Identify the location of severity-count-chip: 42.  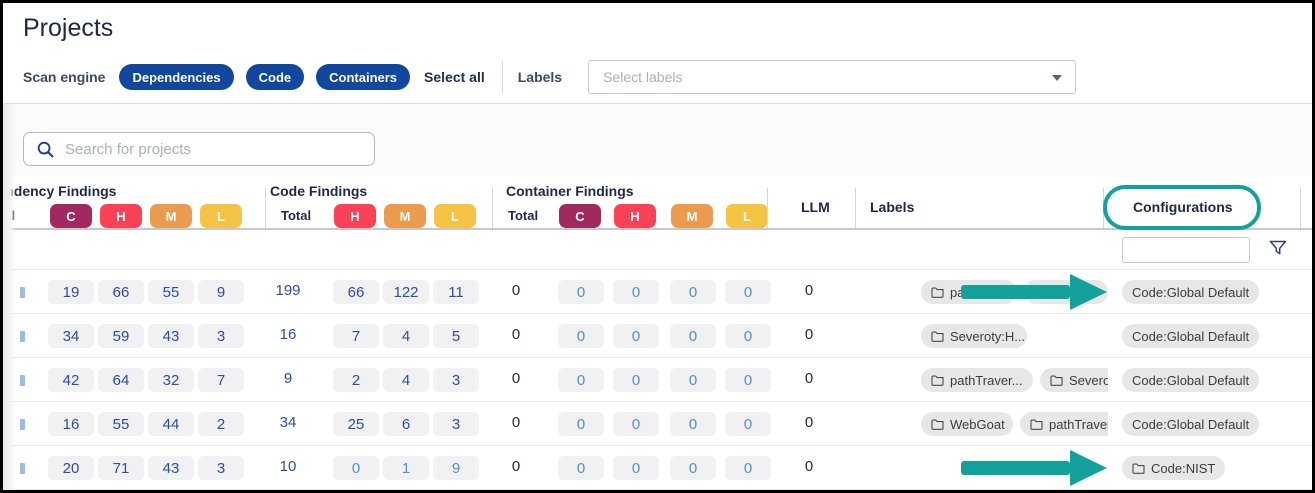
(71, 380).